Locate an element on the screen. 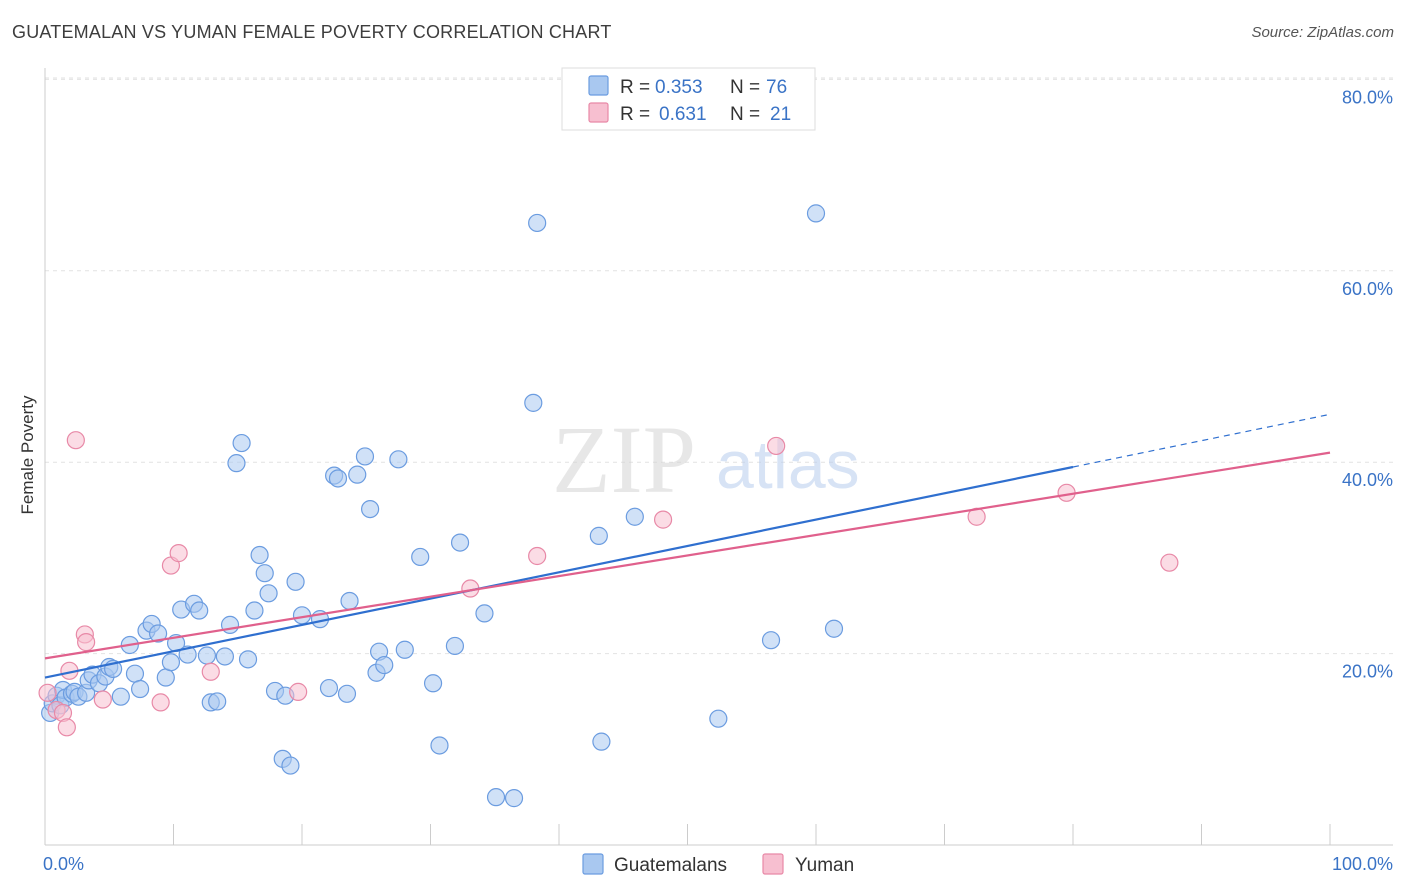 The image size is (1406, 892). legend-r-value-2: 0.631 is located at coordinates (683, 114).